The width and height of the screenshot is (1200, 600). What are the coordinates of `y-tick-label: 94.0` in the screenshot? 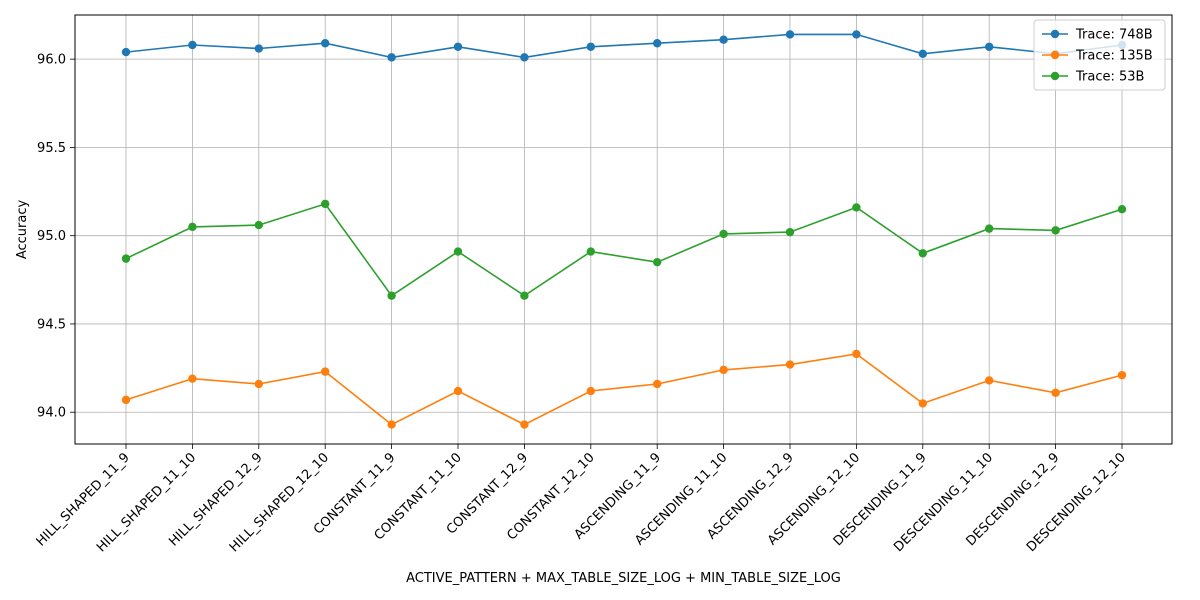 It's located at (51, 413).